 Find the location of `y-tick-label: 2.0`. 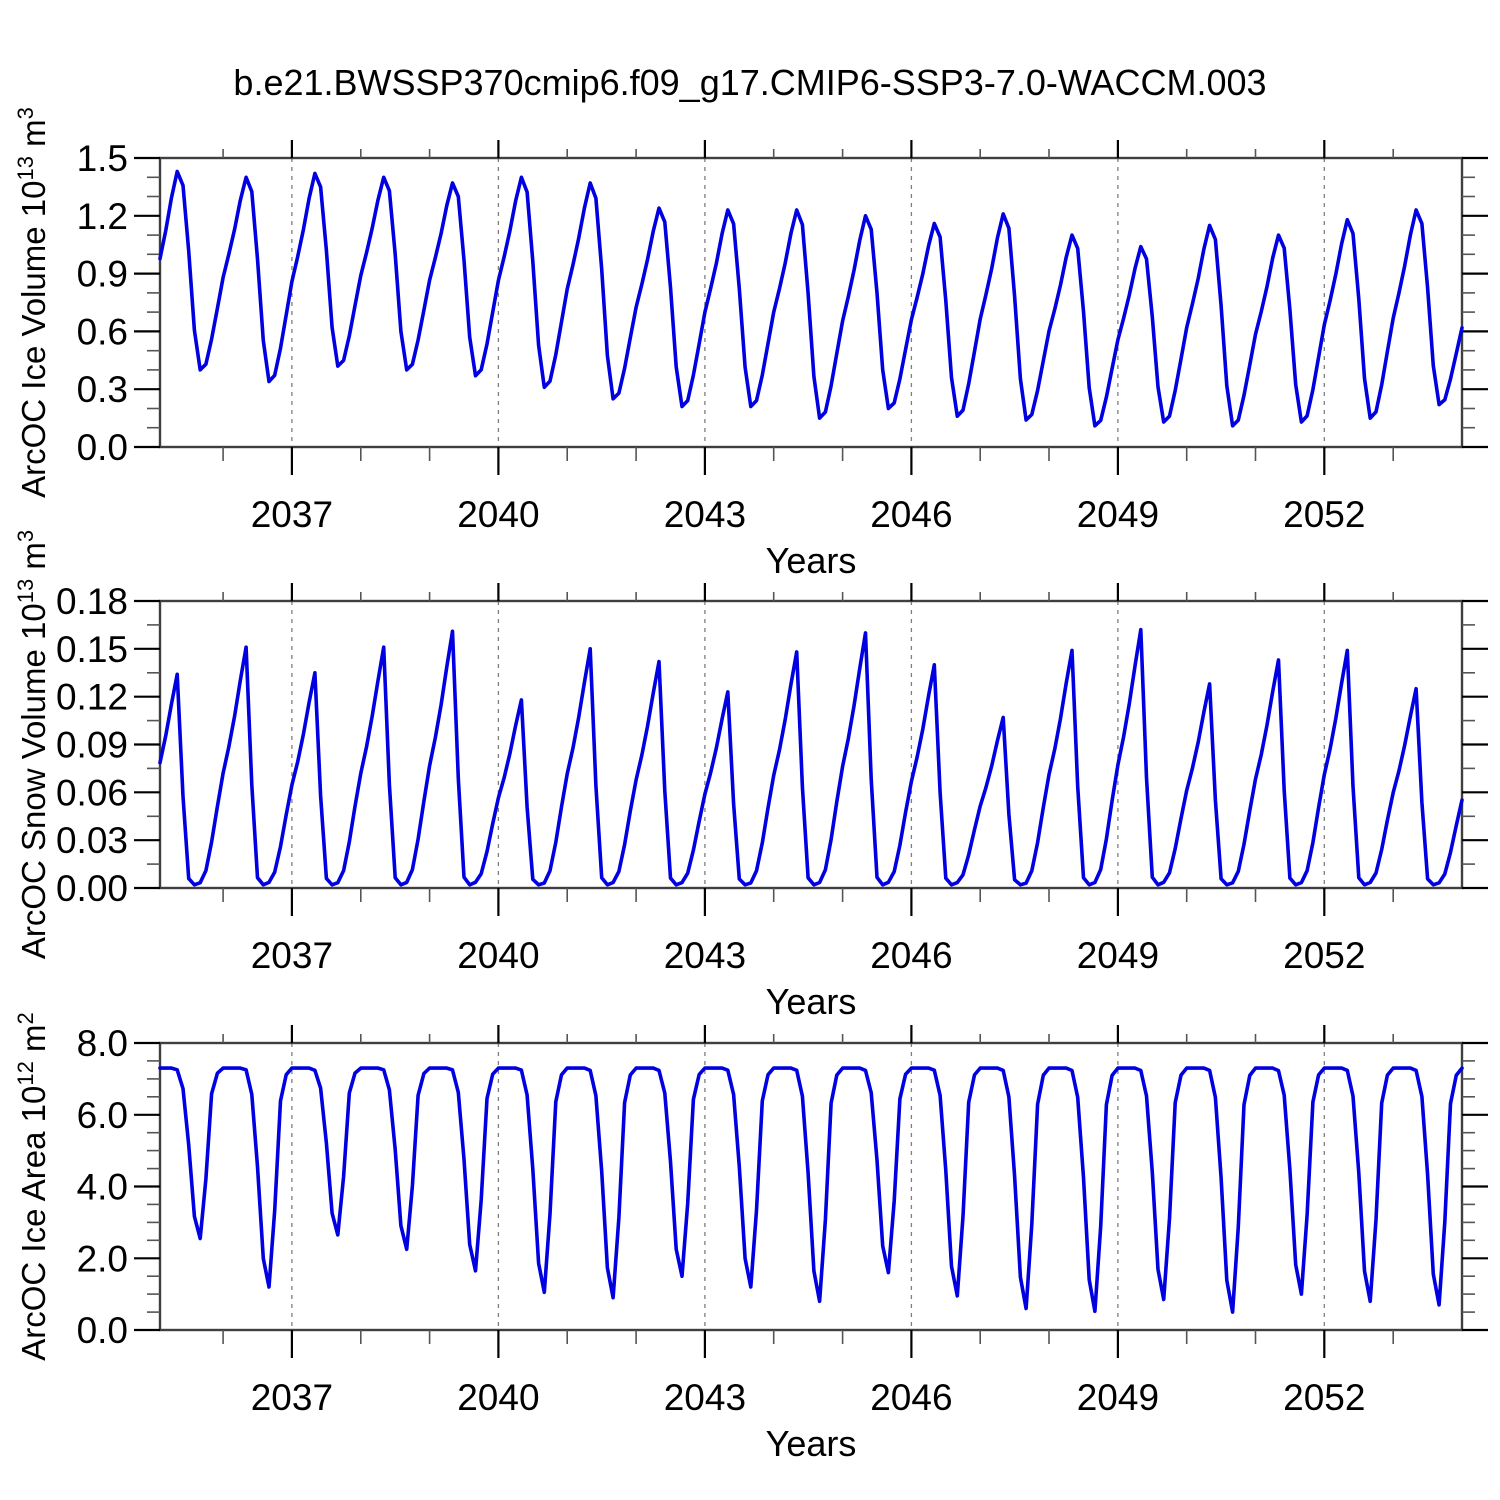

y-tick-label: 2.0 is located at coordinates (102, 1258).